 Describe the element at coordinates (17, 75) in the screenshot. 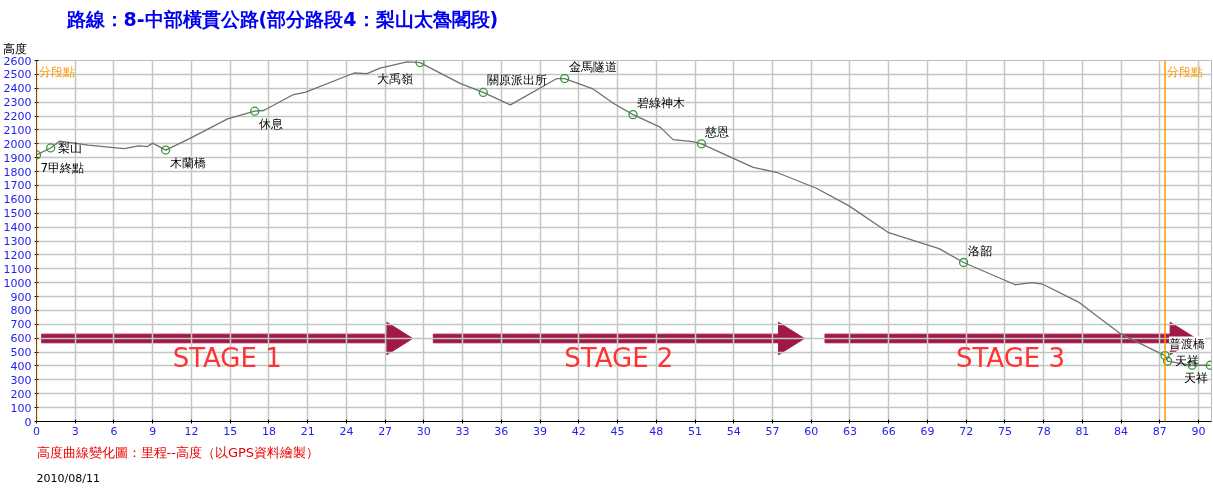

I see `y-tick-label: 2500` at that location.